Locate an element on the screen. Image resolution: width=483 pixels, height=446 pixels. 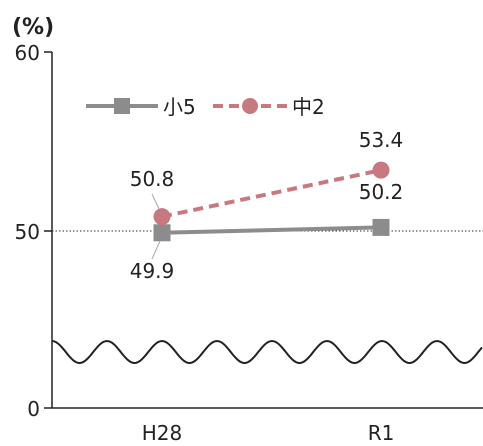
legend-label-elementary: 小5 is located at coordinates (179, 107).